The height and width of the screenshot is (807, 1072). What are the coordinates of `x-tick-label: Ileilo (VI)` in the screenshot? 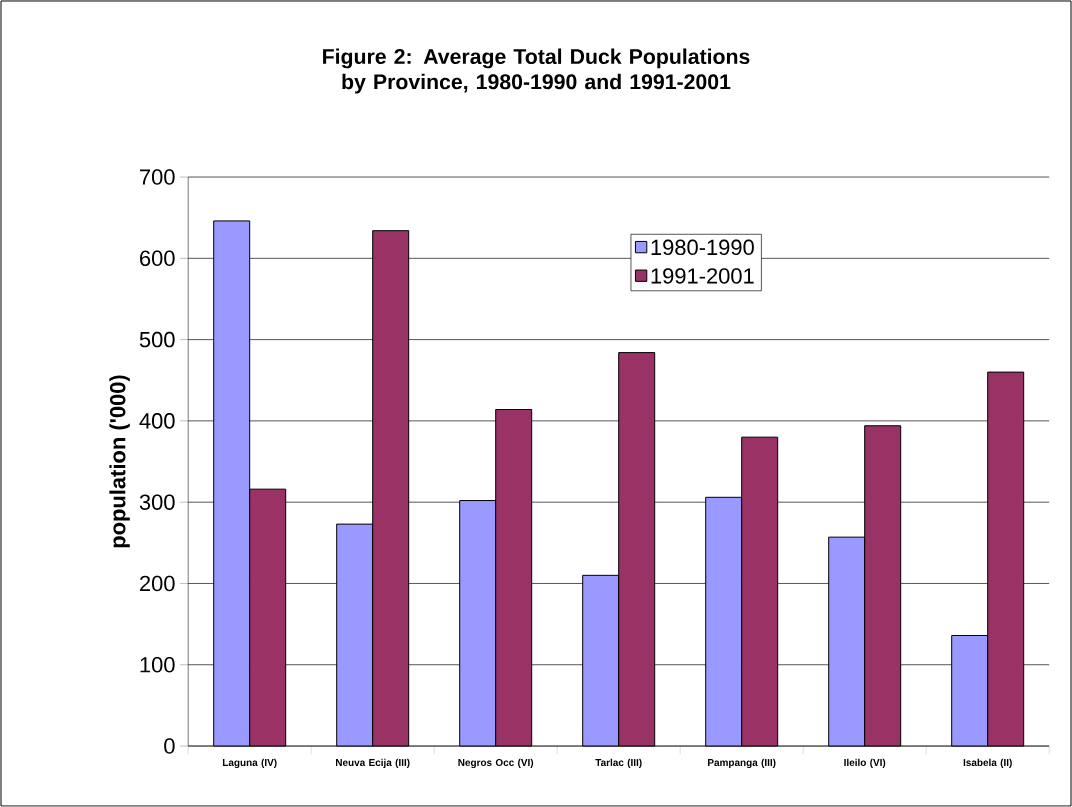 It's located at (865, 763).